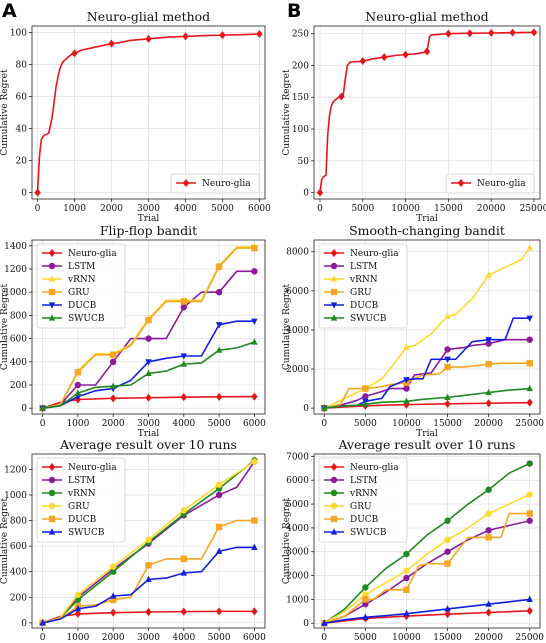 This screenshot has height=643, width=546. What do you see at coordinates (363, 481) in the screenshot?
I see `legend-label: LSTM` at bounding box center [363, 481].